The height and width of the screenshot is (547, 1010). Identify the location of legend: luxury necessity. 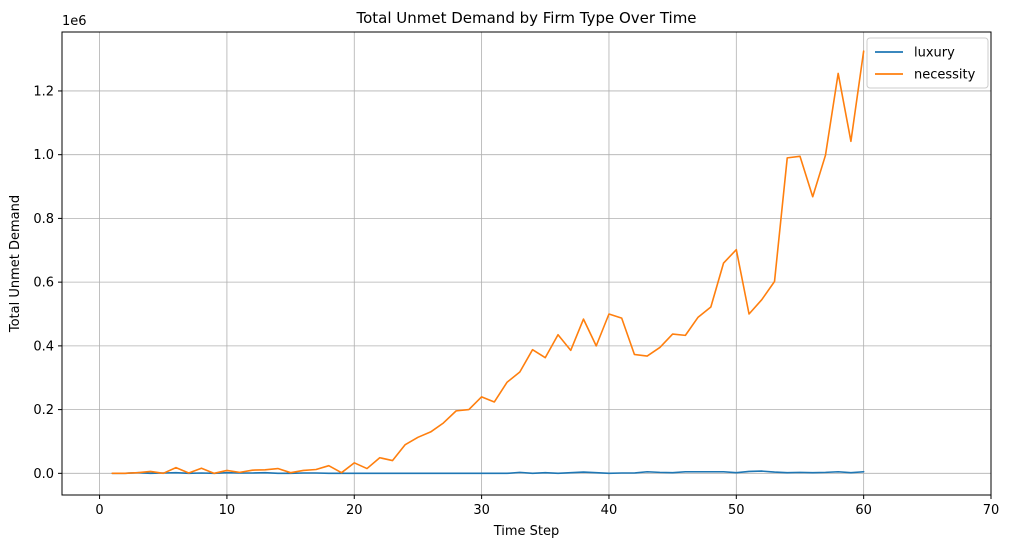
(927, 63).